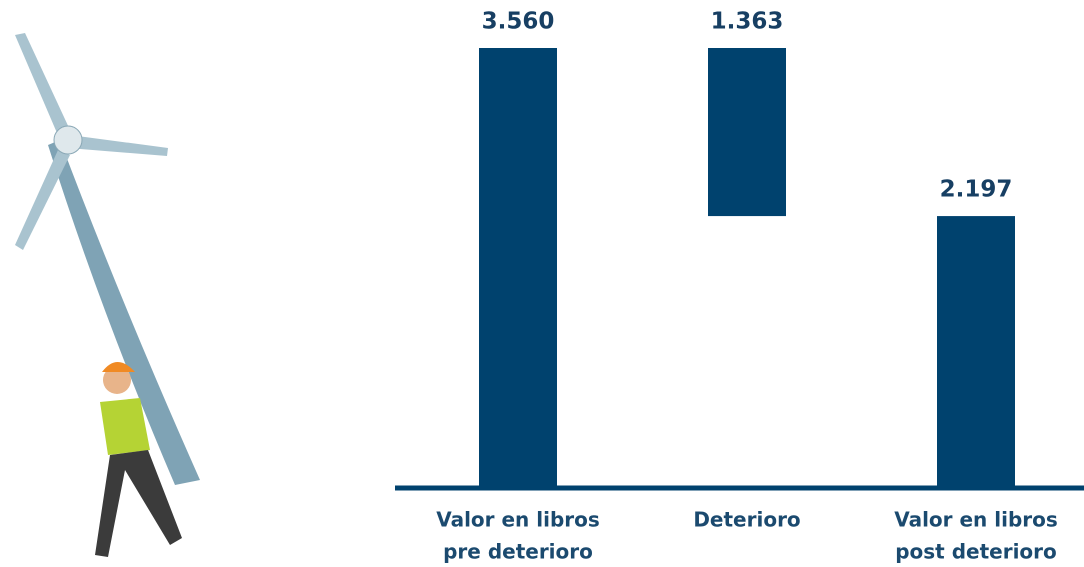 The height and width of the screenshot is (567, 1084). I want to click on worker-helmet, so click(118, 367).